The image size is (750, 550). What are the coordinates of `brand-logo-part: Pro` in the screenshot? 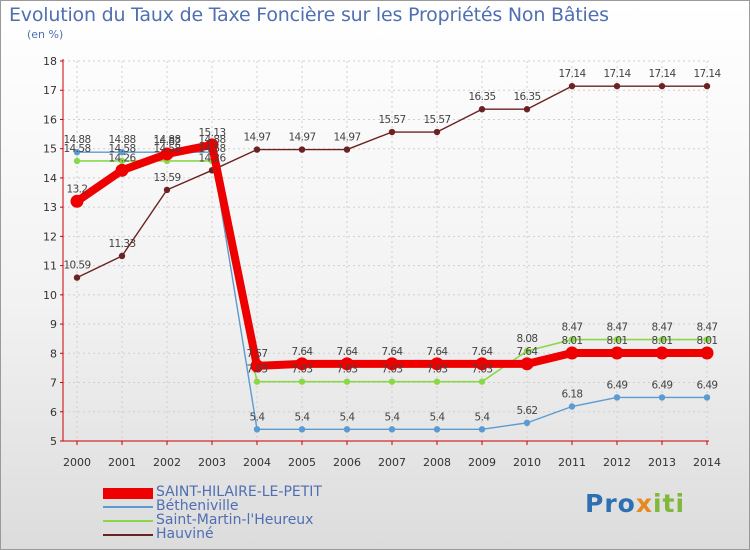 It's located at (610, 503).